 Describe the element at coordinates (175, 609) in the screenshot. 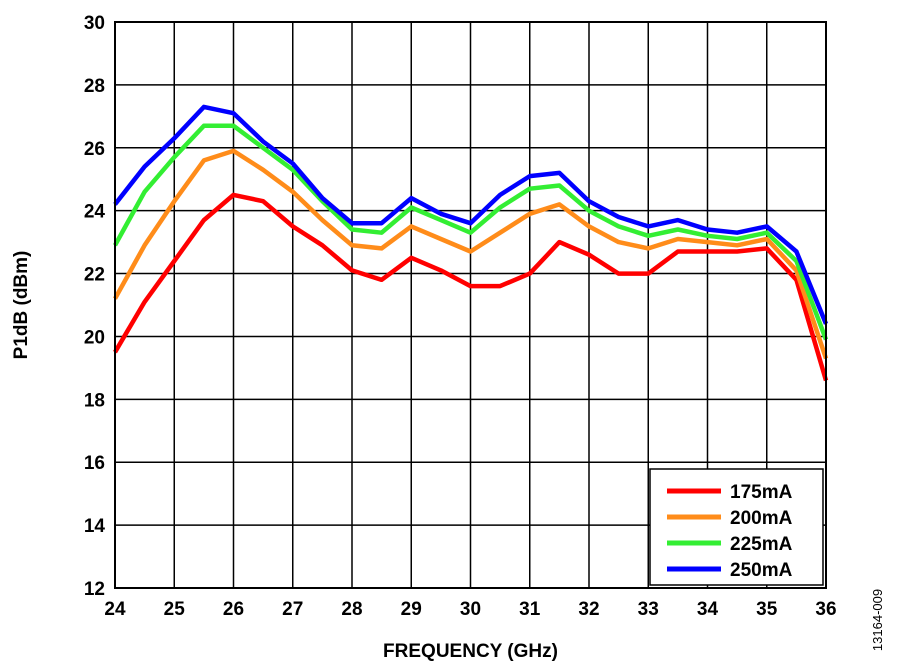

I see `x-tick-label: 25` at that location.